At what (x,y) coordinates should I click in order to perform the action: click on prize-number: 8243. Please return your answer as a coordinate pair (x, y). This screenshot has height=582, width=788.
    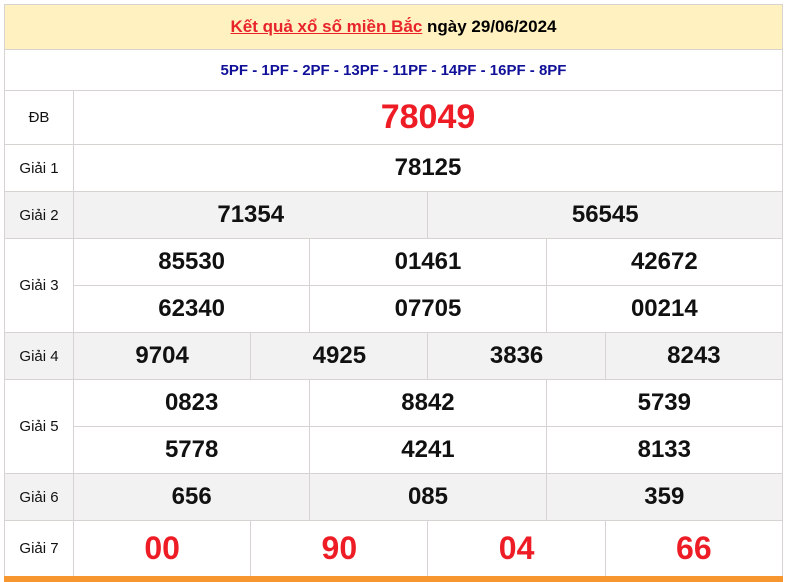
    Looking at the image, I should click on (694, 356).